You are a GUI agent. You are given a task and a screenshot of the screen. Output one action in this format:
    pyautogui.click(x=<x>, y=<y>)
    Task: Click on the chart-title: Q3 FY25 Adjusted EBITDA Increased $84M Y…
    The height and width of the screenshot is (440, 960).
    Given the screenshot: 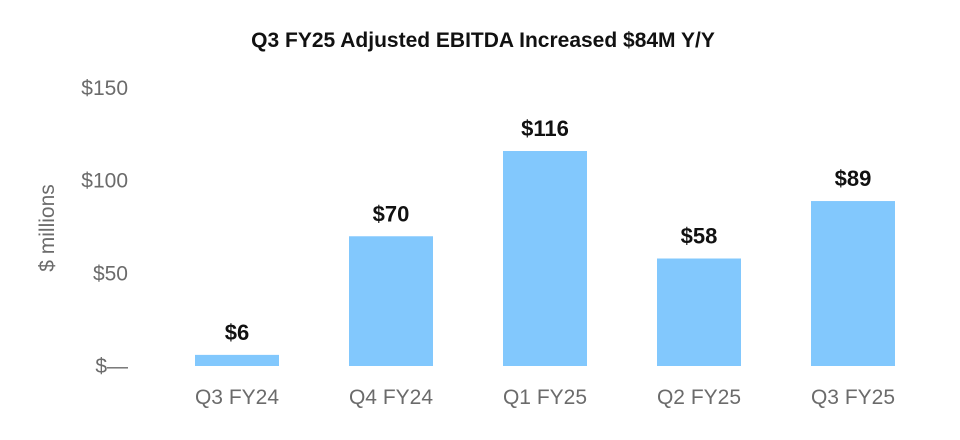 What is the action you would take?
    pyautogui.click(x=483, y=40)
    